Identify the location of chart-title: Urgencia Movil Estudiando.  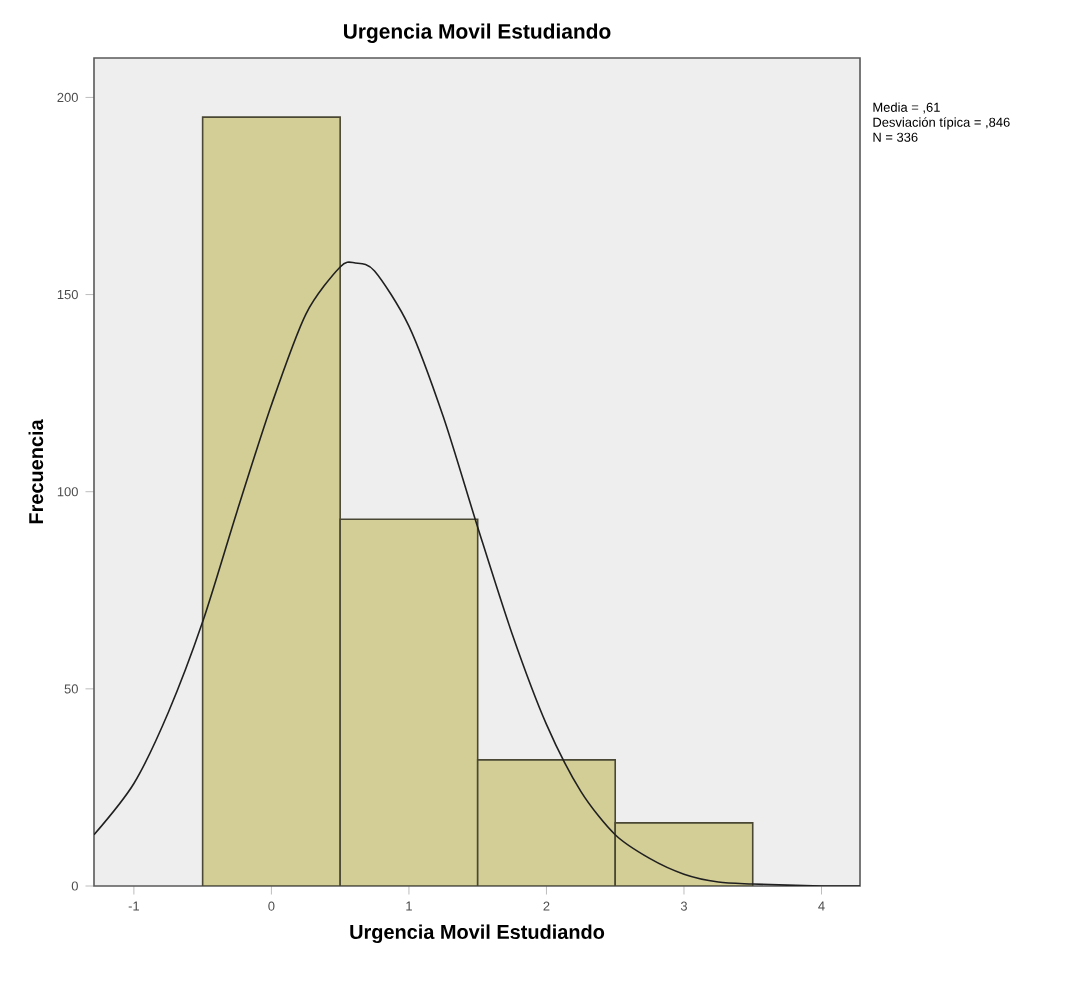
(477, 33).